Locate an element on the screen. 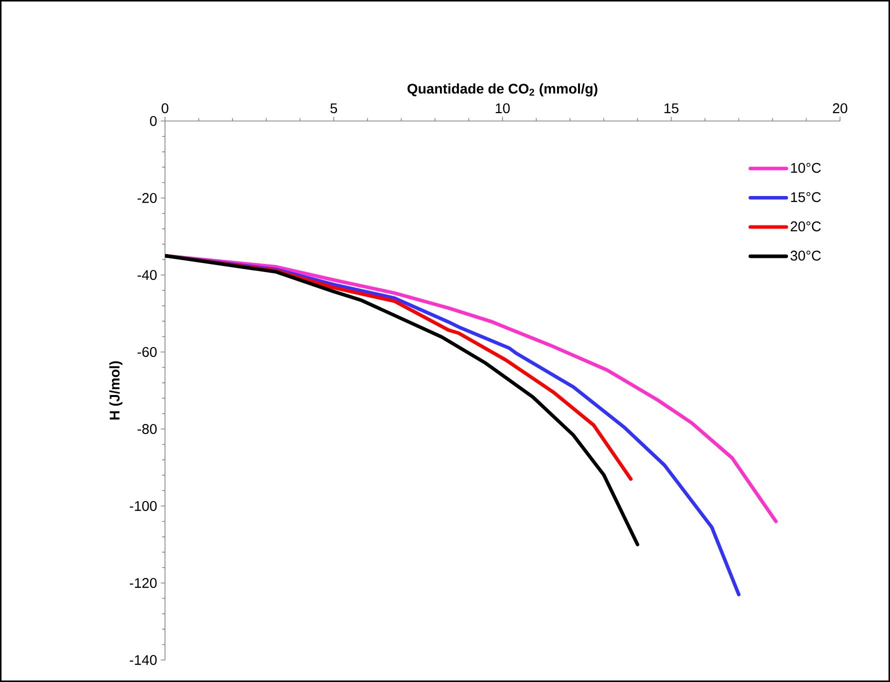 Image resolution: width=890 pixels, height=682 pixels. legend-label: 10°C is located at coordinates (806, 167).